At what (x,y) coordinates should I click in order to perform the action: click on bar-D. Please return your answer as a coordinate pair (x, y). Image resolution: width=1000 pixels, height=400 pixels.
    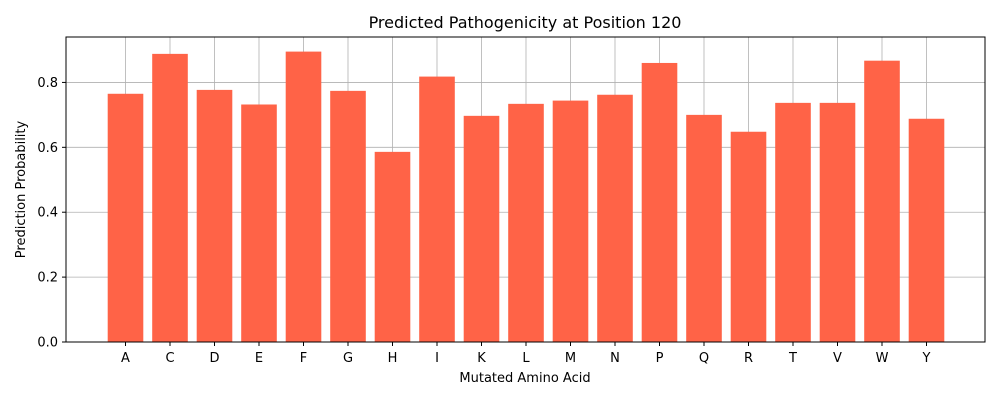
    Looking at the image, I should click on (214, 215).